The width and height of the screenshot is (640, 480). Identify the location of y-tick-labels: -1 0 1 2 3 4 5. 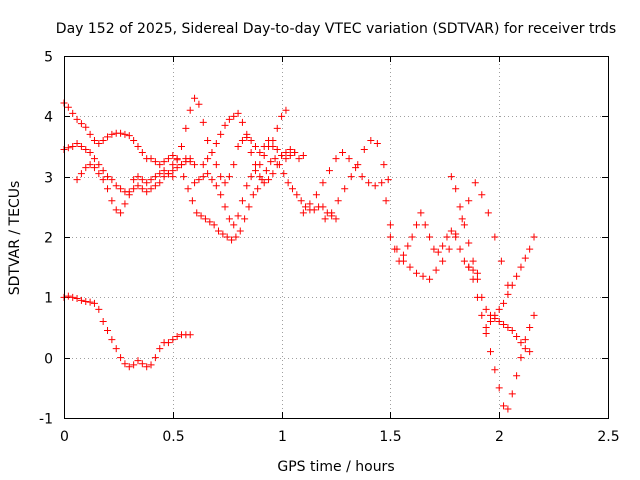
(46, 239).